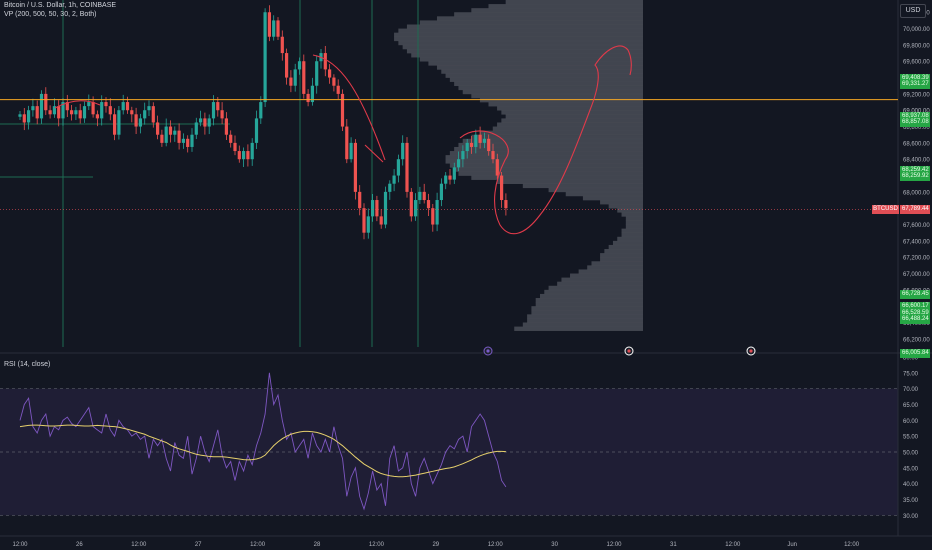  What do you see at coordinates (27, 364) in the screenshot?
I see `rsi-legend: RSI (14, close)` at bounding box center [27, 364].